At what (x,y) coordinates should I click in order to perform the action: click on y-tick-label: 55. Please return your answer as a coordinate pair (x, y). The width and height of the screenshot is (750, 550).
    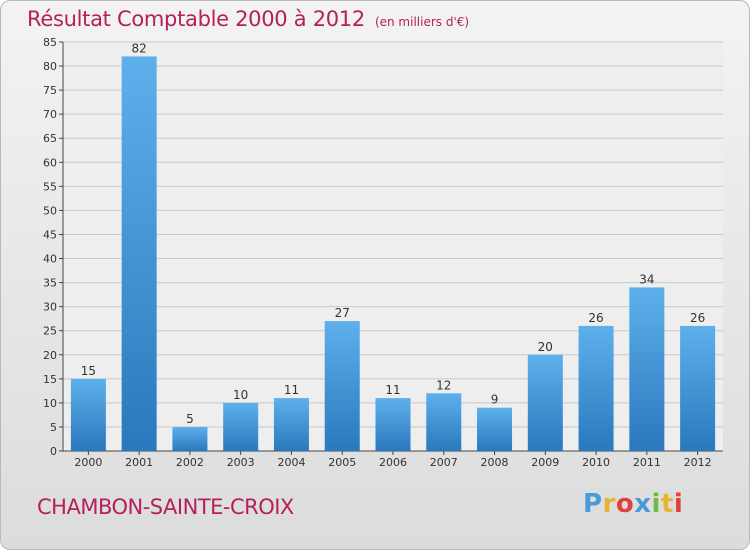
    Looking at the image, I should click on (50, 186).